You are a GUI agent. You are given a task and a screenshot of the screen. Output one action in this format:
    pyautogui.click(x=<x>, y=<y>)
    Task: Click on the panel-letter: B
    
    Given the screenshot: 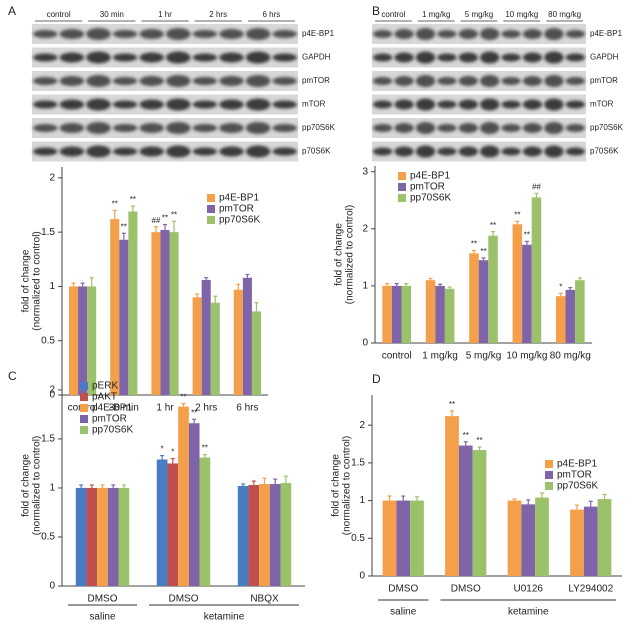 What is the action you would take?
    pyautogui.click(x=376, y=11)
    